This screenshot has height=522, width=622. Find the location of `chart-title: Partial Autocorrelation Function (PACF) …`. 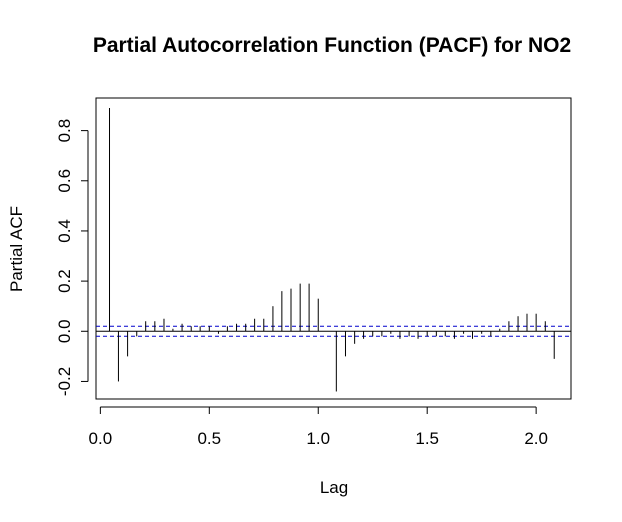

chart-title: Partial Autocorrelation Function (PACF) … is located at coordinates (332, 45).